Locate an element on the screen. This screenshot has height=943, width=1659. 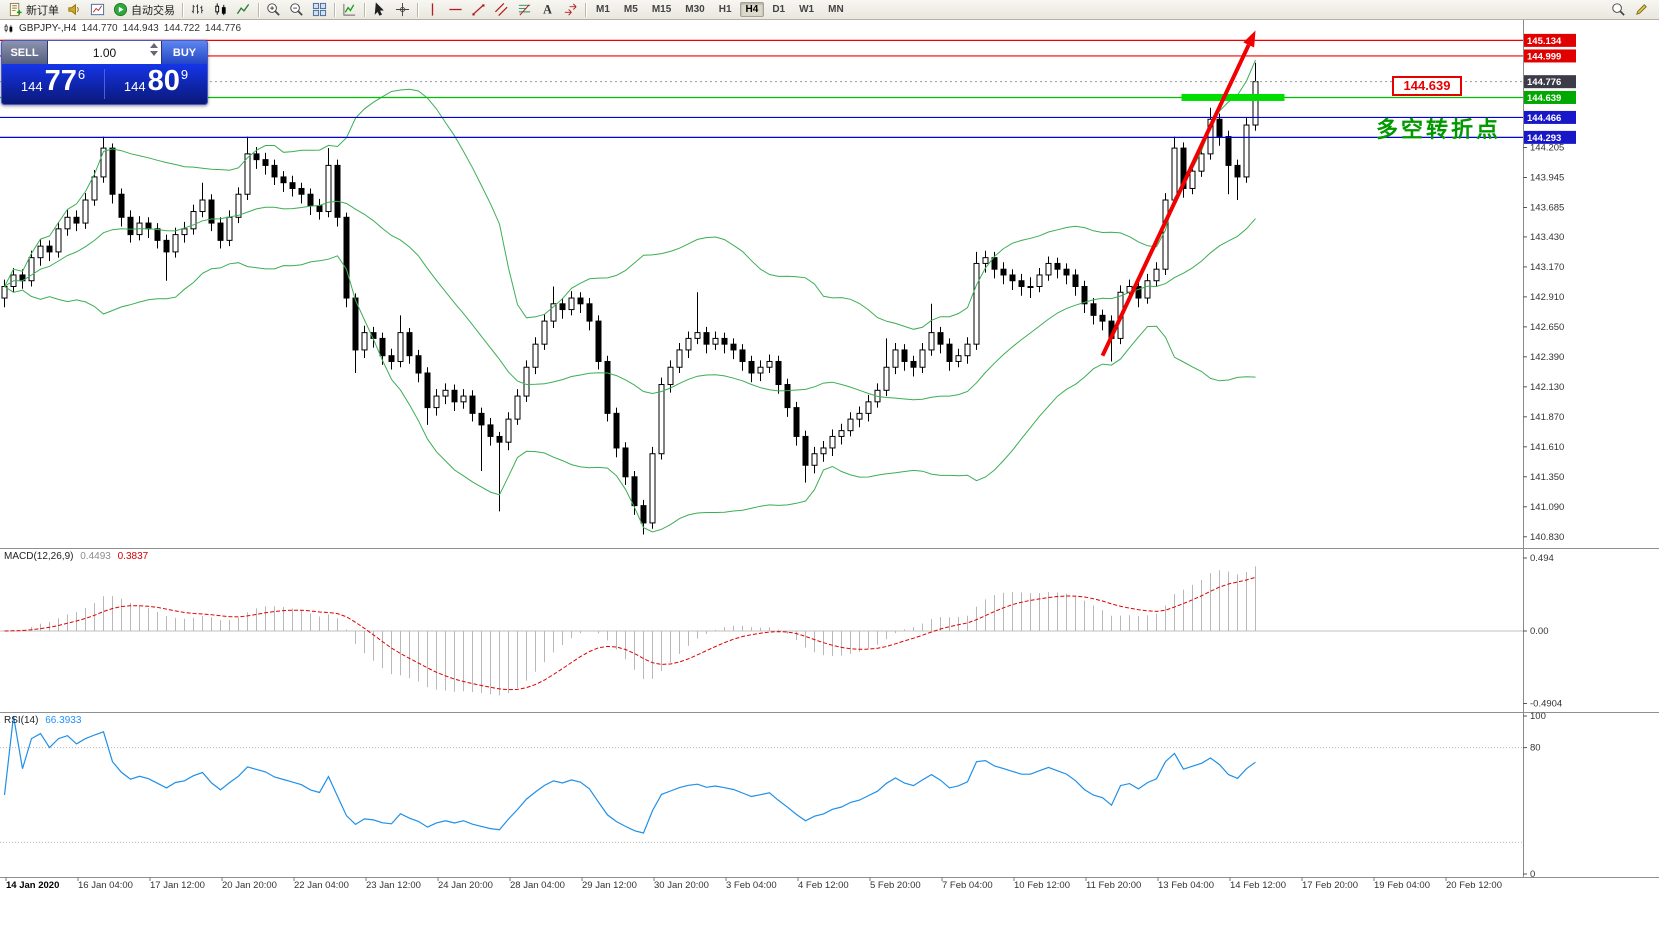
svg-text: 144.205 is located at coordinates (1547, 148).